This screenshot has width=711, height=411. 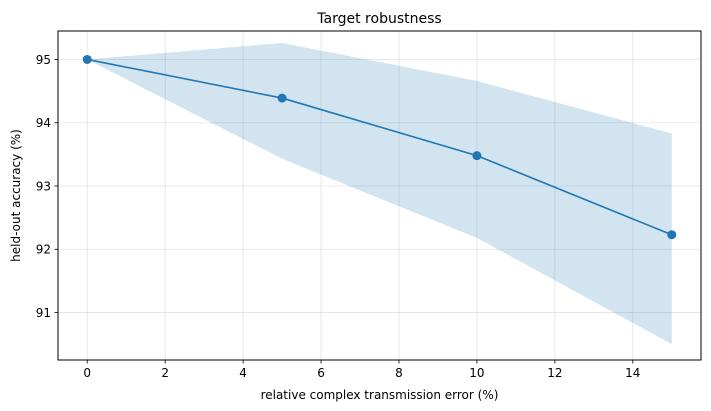 I want to click on x-tick-label: 4, so click(x=243, y=373).